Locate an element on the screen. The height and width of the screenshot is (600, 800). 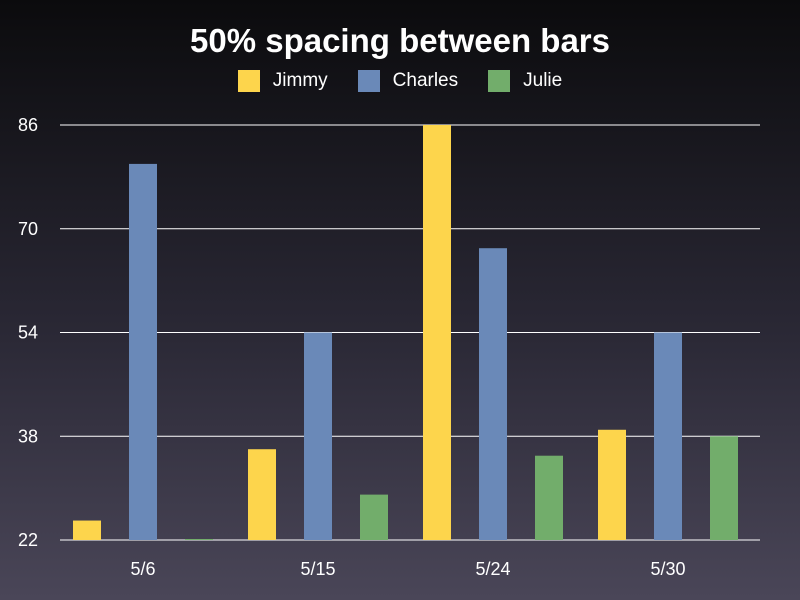
legend-swatch-charles is located at coordinates (368, 81).